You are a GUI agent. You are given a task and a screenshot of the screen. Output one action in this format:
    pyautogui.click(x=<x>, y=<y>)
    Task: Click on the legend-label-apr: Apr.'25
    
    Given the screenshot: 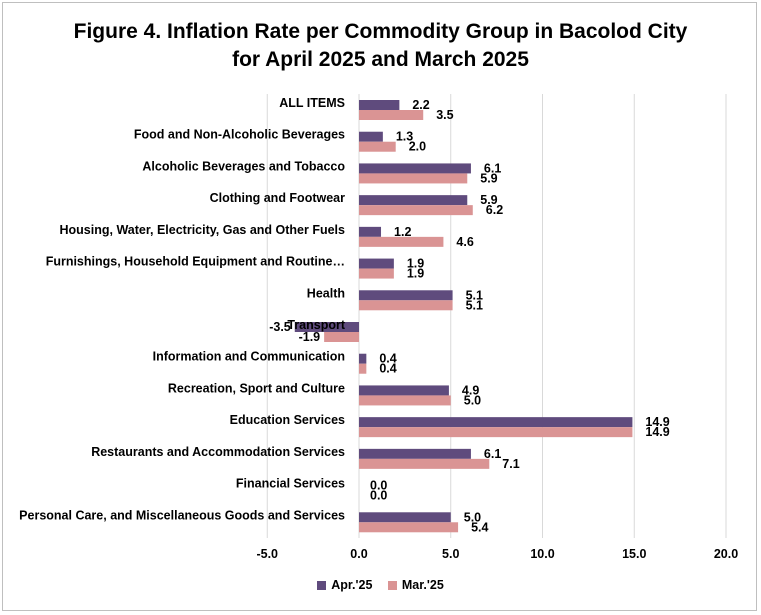 What is the action you would take?
    pyautogui.click(x=352, y=585)
    